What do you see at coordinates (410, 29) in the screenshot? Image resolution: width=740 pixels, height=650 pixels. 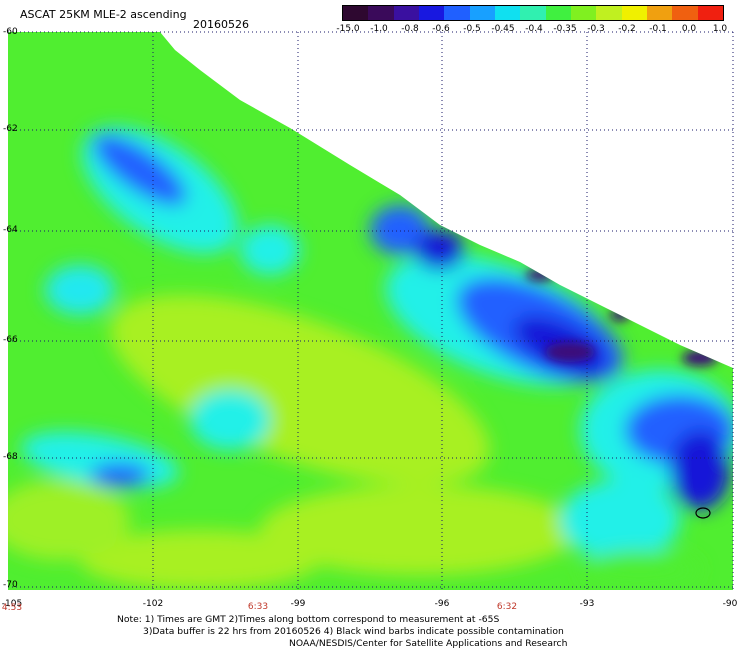 I see `colorbar-label: -0.8` at bounding box center [410, 29].